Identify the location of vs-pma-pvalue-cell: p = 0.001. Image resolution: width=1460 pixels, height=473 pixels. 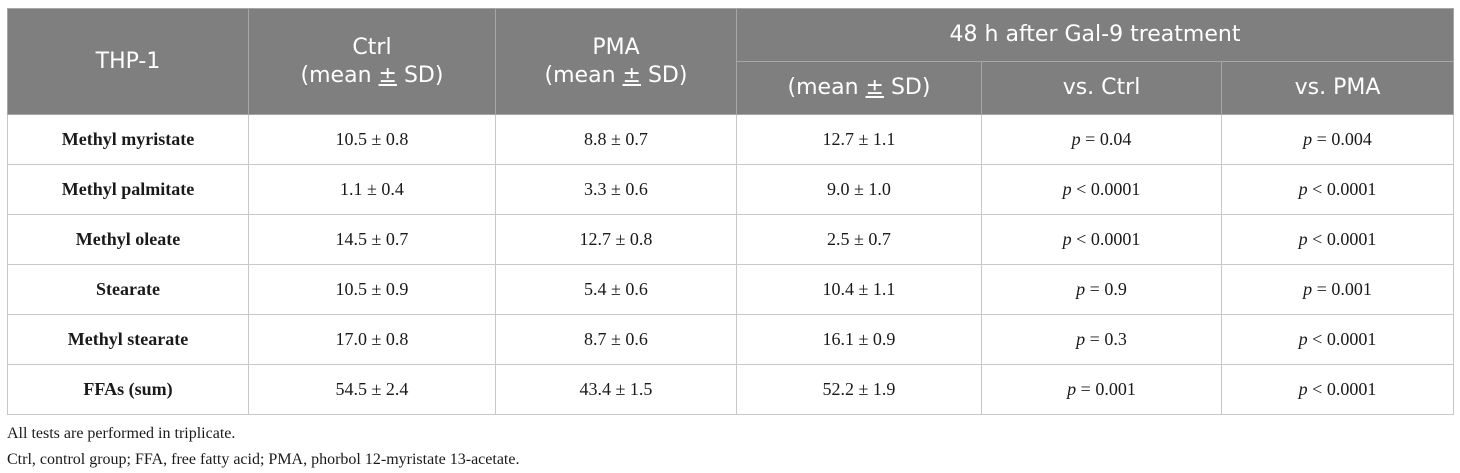
(1337, 289).